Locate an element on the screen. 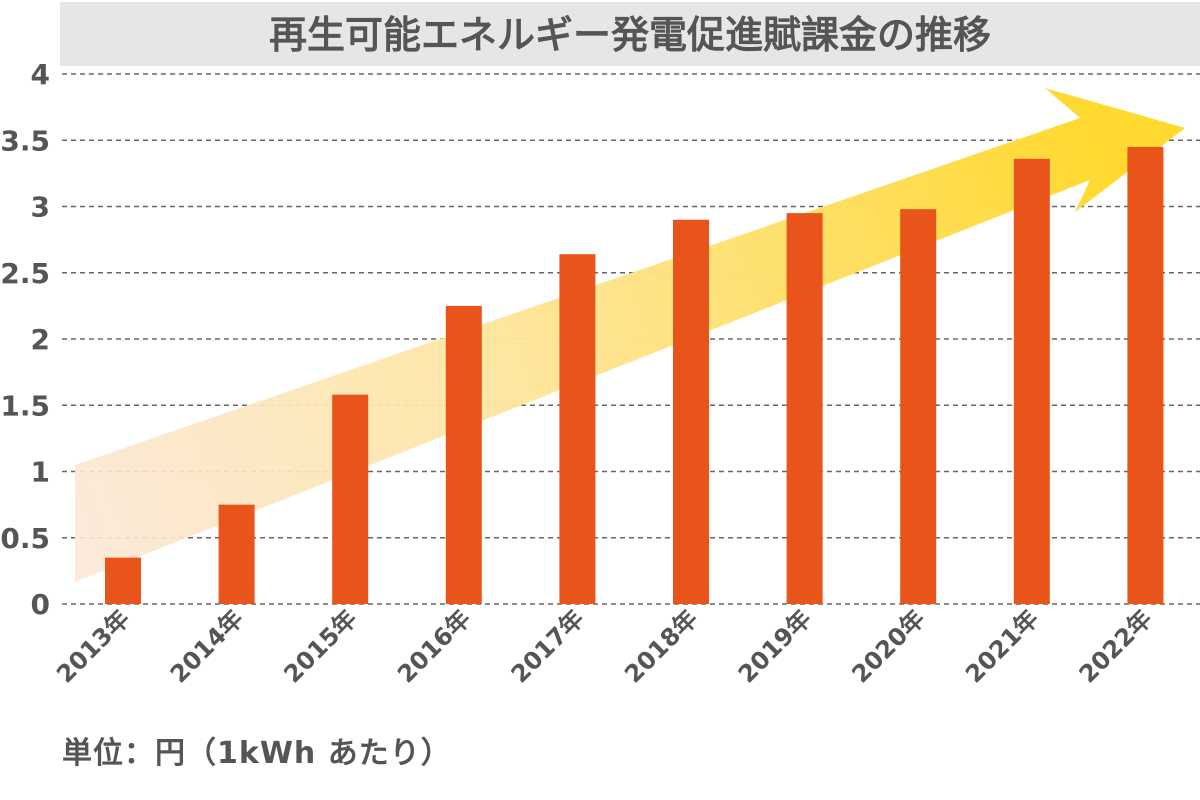 The height and width of the screenshot is (800, 1200). x-tick-label: 2019年 is located at coordinates (775, 646).